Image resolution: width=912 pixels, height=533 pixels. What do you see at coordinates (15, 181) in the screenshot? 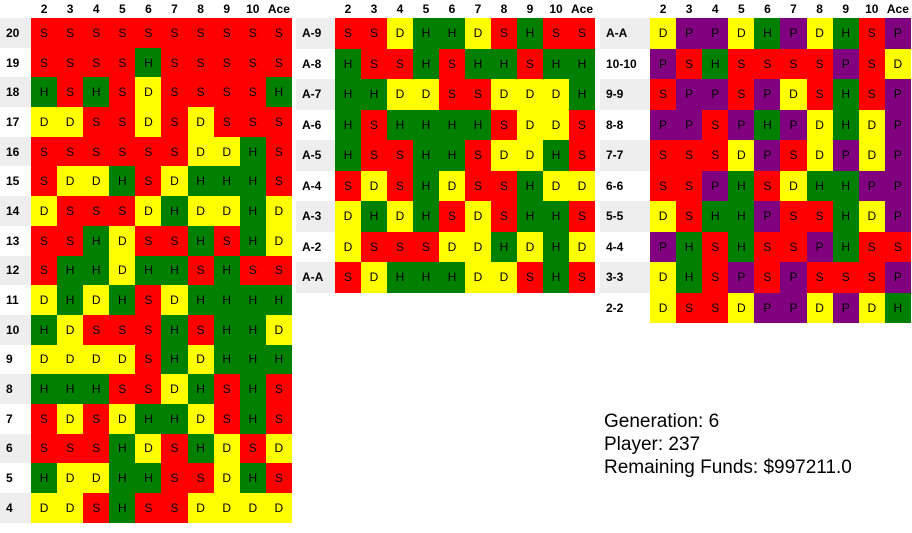
I see `row-label: 15` at bounding box center [15, 181].